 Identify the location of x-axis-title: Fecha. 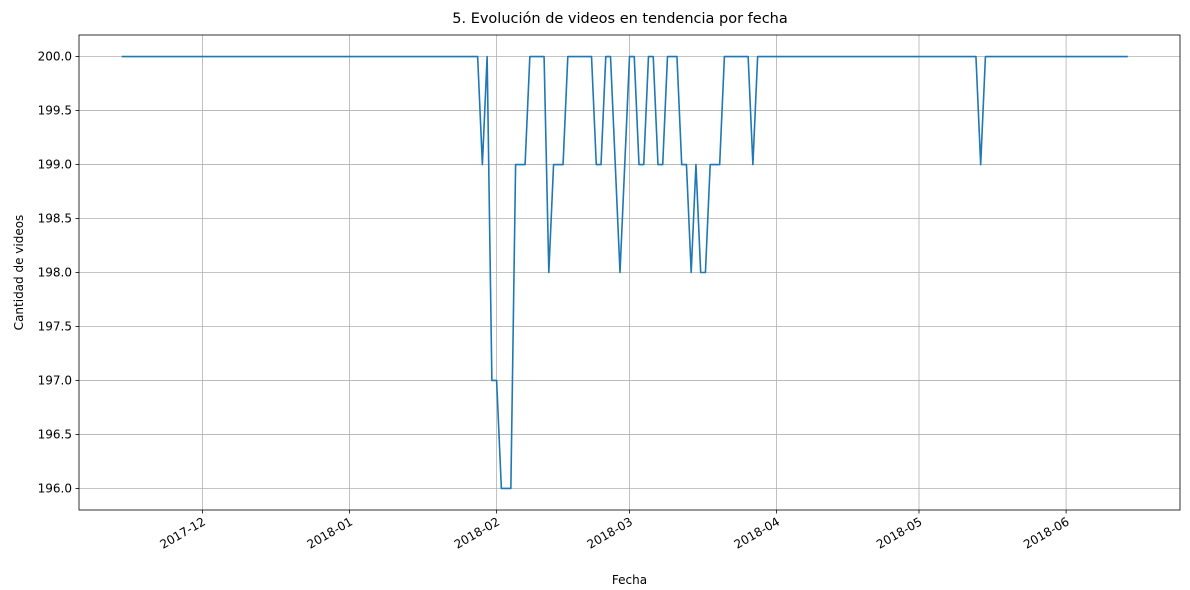
(629, 580).